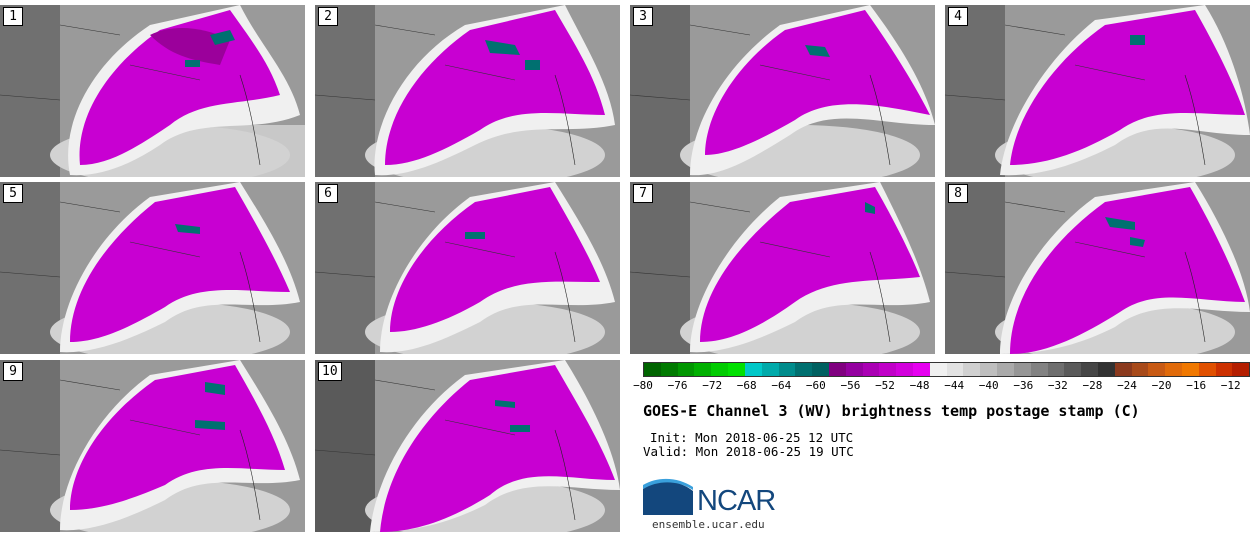 The image size is (1260, 533). I want to click on colorbar-tick-label: −16, so click(1196, 385).